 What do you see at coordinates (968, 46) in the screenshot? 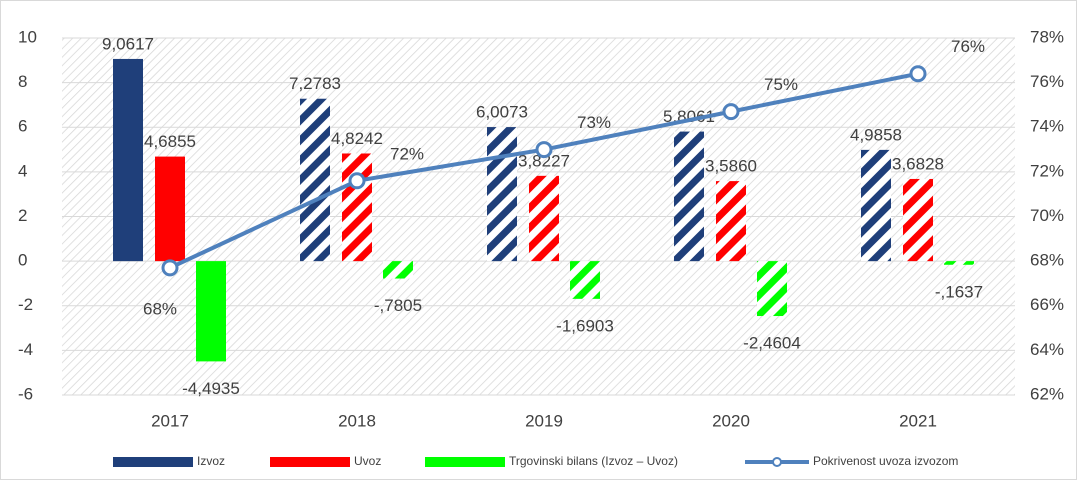
I see `data-label: 76%` at bounding box center [968, 46].